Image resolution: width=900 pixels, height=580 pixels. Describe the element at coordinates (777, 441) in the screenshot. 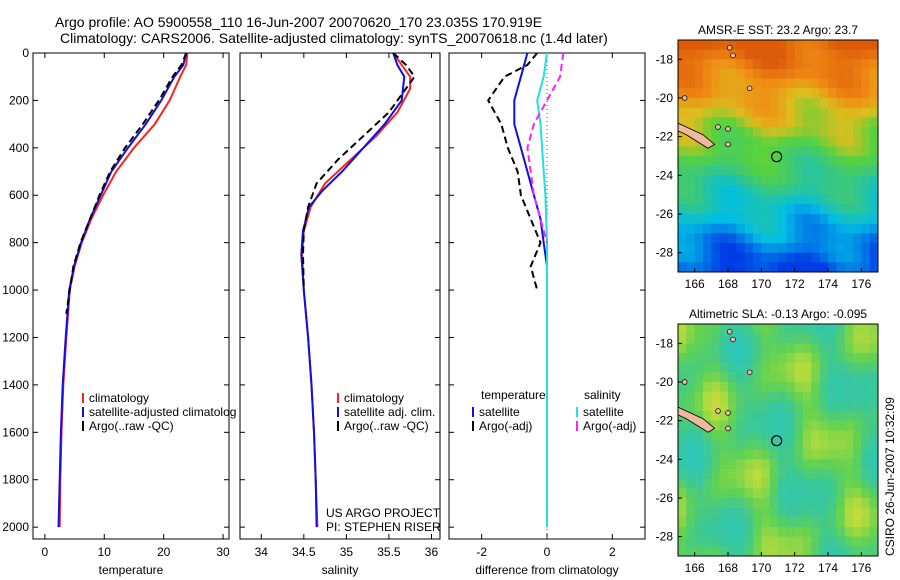

I see `argo-position-marker` at that location.